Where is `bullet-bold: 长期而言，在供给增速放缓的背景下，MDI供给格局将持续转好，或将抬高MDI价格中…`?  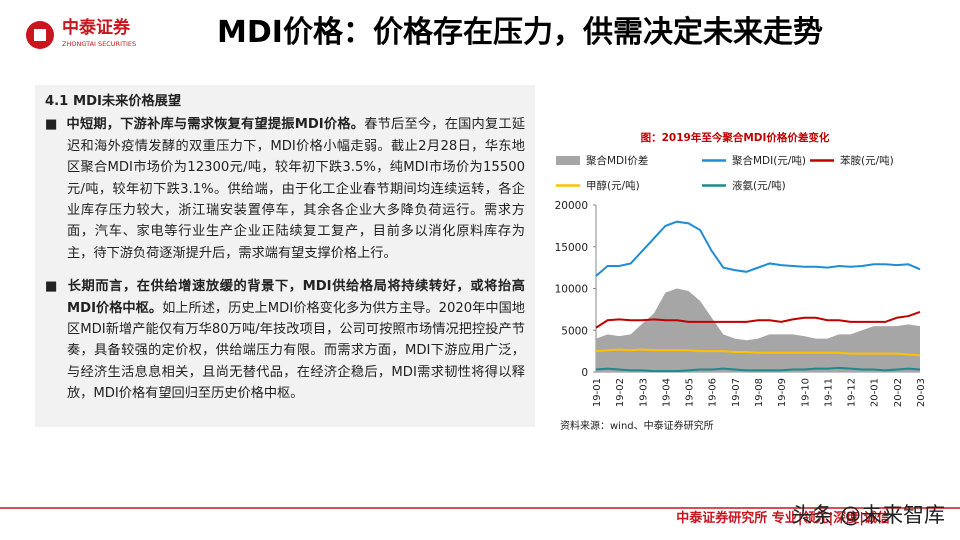 bullet-bold: 长期而言，在供给增速放缓的背景下，MDI供给格局将持续转好，或将抬高MDI价格中… is located at coordinates (296, 297).